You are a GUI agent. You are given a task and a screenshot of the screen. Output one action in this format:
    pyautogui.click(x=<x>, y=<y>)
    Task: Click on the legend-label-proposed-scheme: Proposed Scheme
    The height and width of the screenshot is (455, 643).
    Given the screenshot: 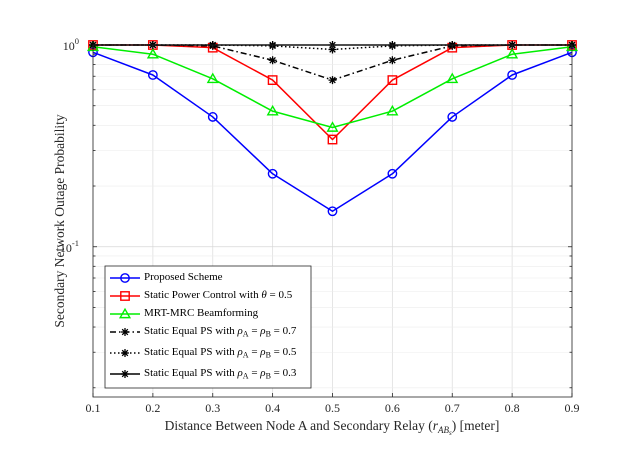 What is the action you would take?
    pyautogui.click(x=183, y=277)
    